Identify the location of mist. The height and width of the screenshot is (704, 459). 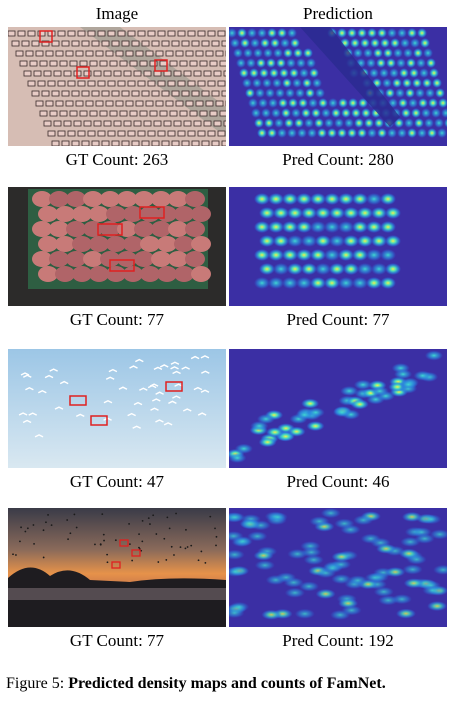
(117, 594).